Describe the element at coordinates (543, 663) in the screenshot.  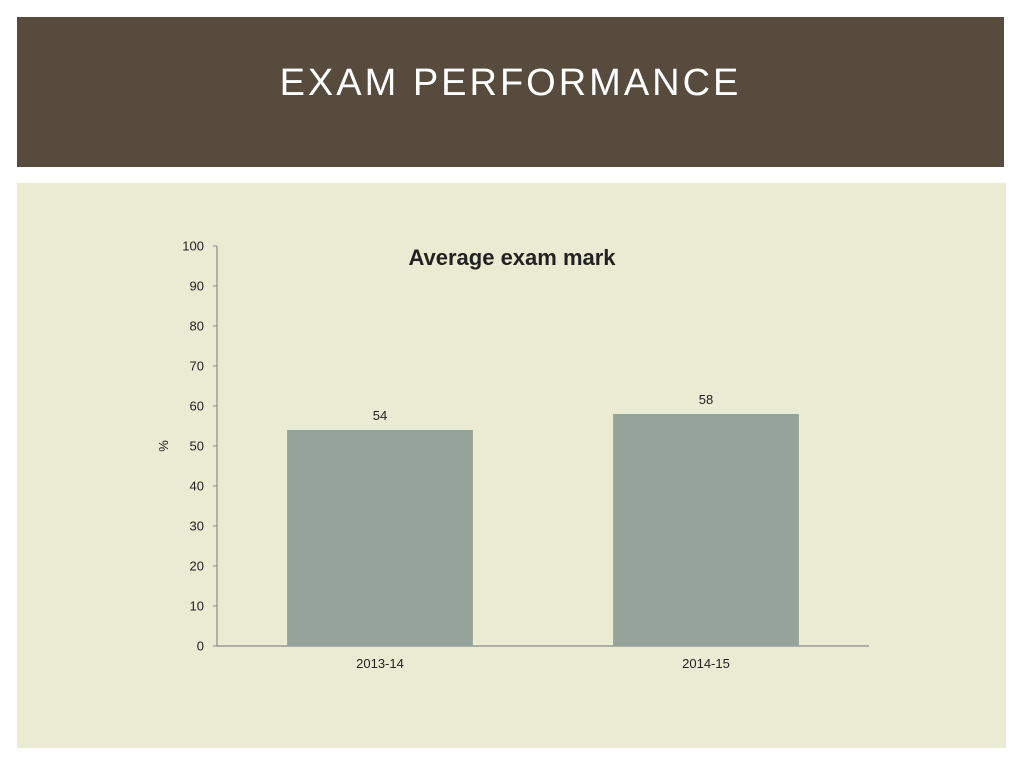
I see `x-axis-labels: 2013-14 2014-15` at that location.